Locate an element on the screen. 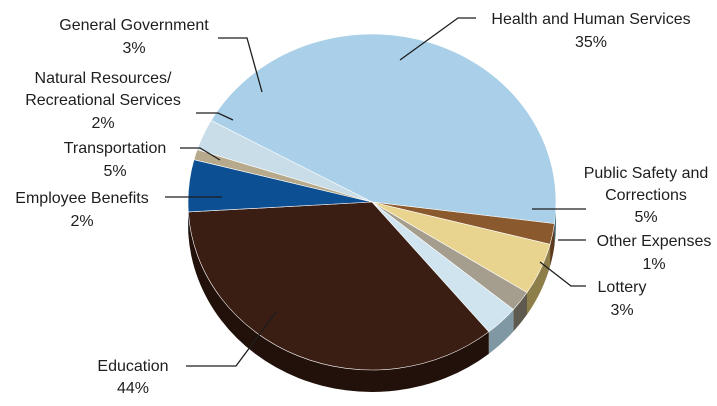 The image size is (717, 406). leader-line-education is located at coordinates (231, 339).